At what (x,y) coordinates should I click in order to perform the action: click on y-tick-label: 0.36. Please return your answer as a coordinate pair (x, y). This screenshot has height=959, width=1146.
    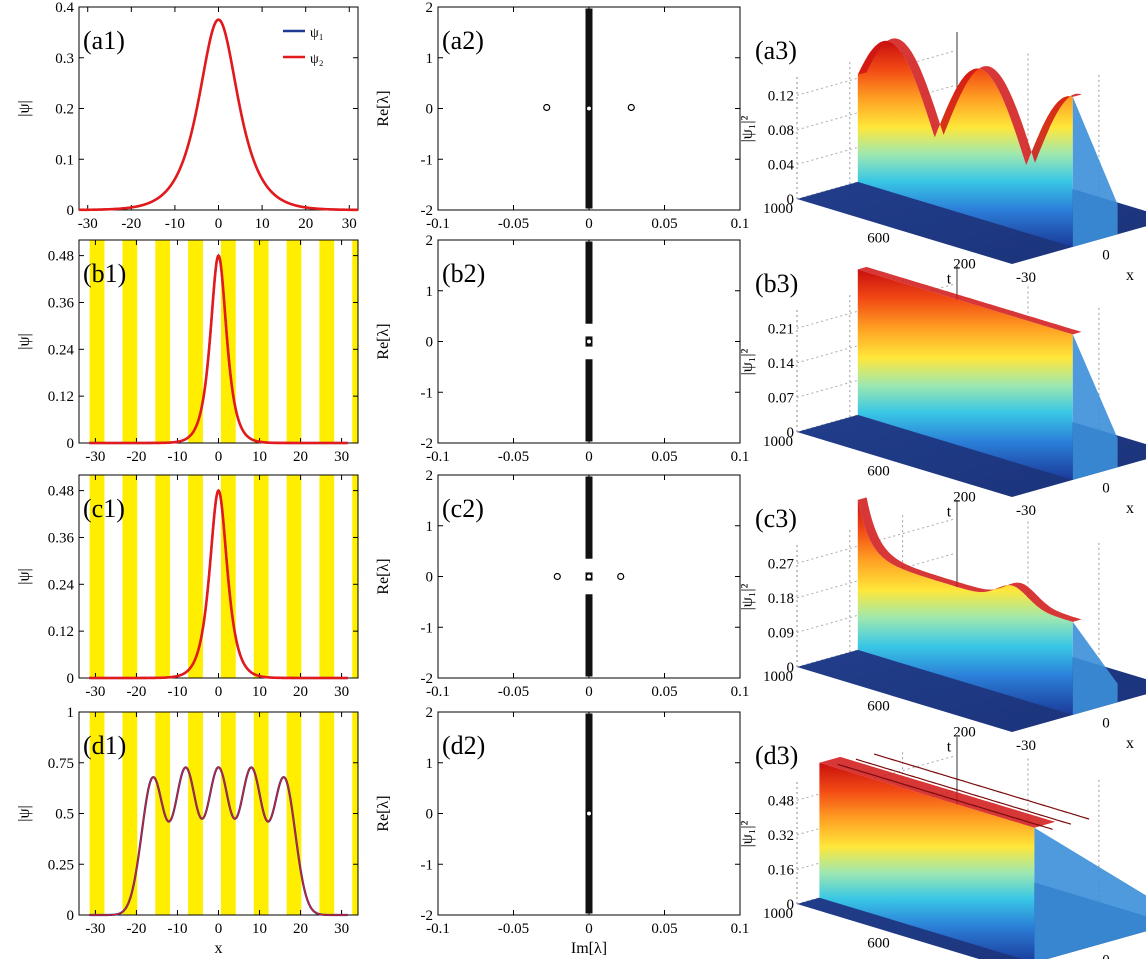
    Looking at the image, I should click on (61, 303).